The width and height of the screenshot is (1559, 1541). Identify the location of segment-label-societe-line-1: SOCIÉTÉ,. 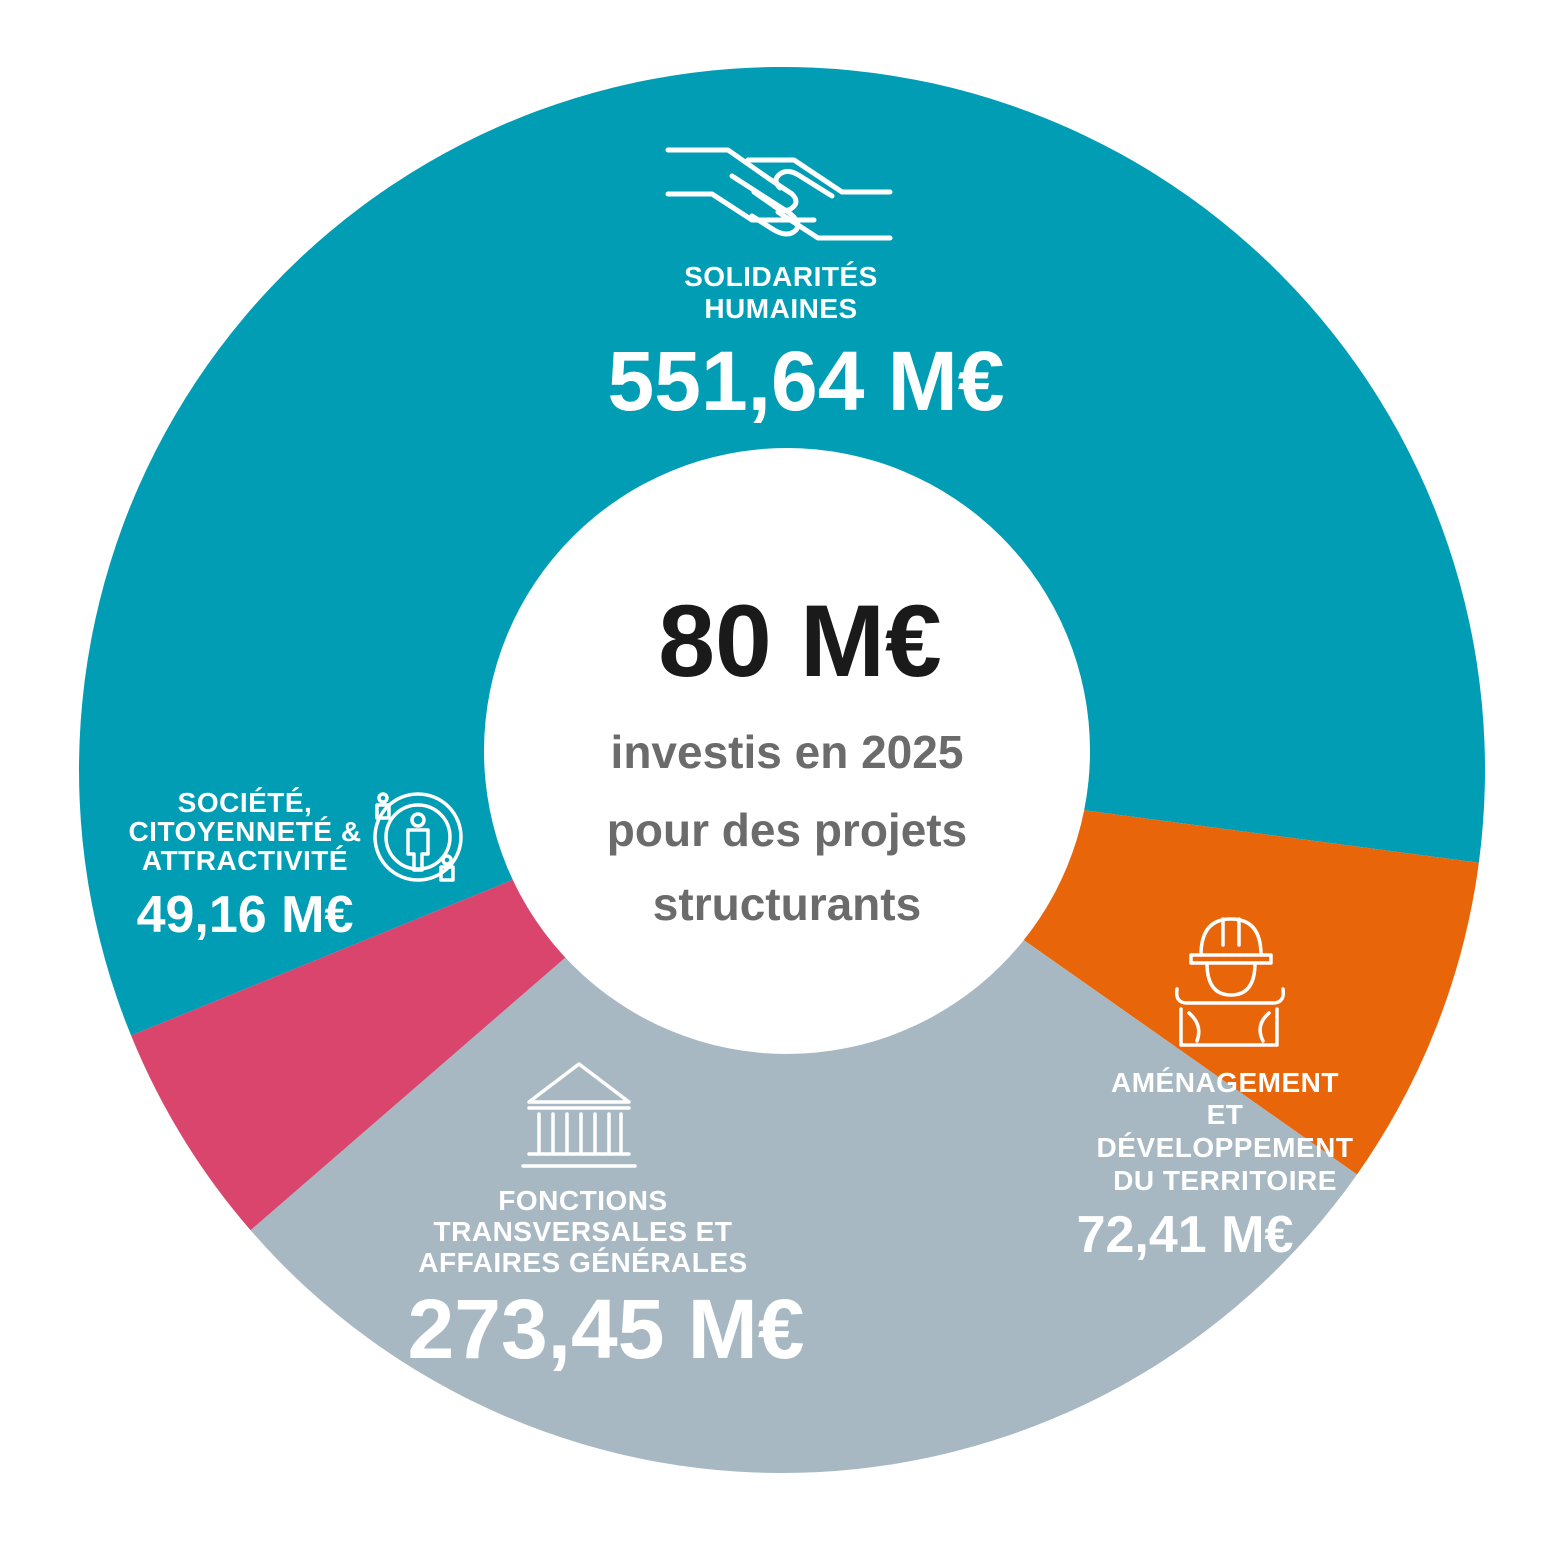
(245, 802).